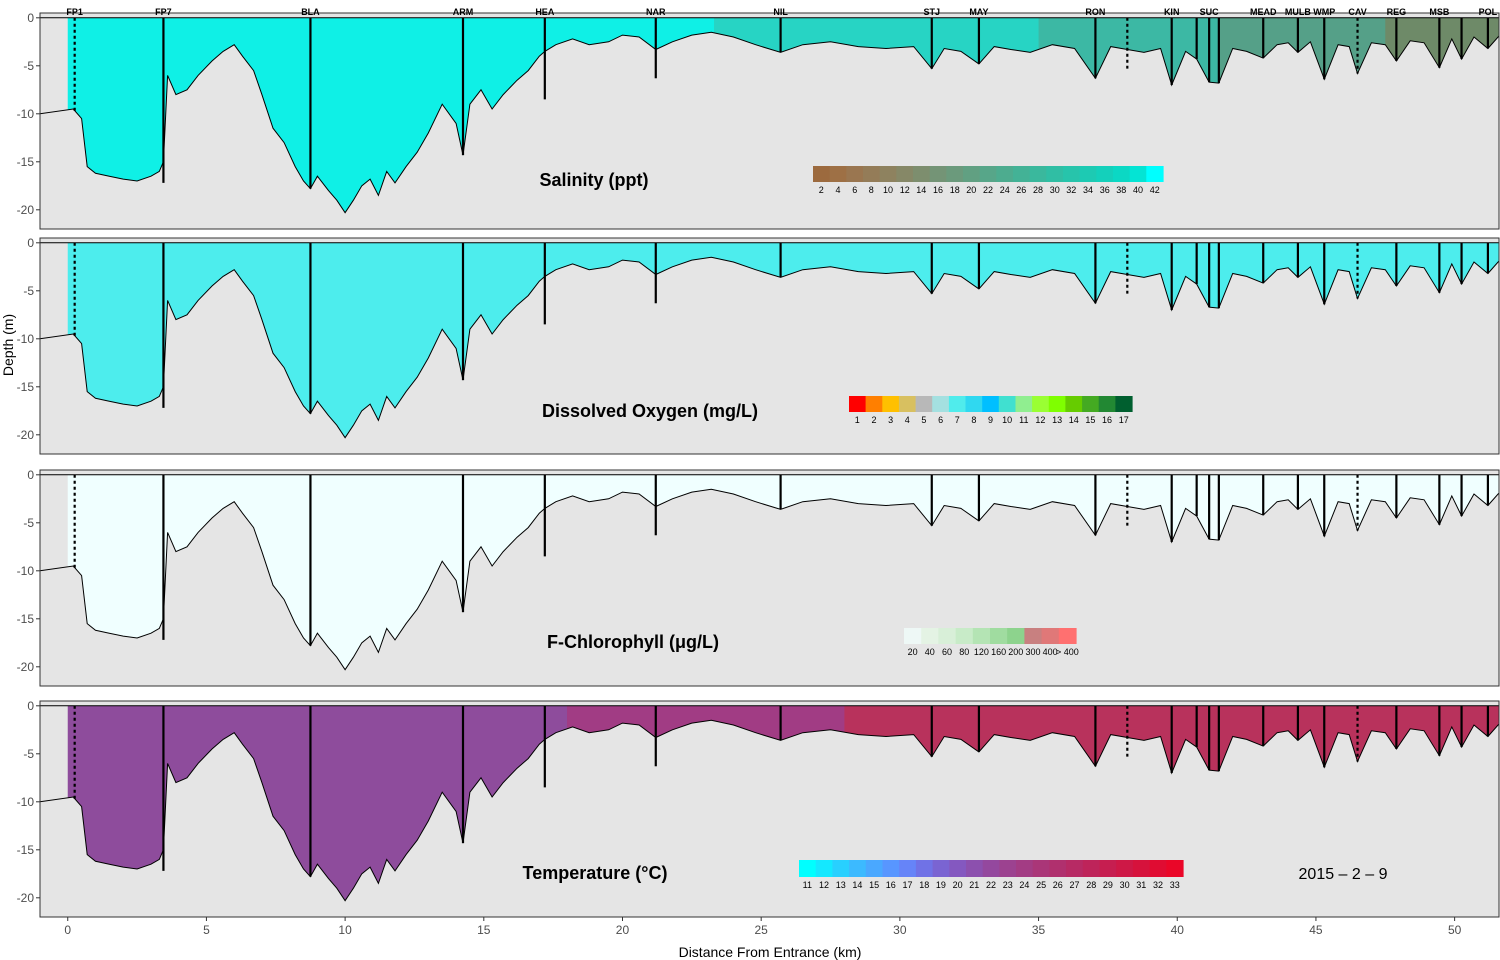 Image resolution: width=1500 pixels, height=960 pixels. What do you see at coordinates (964, 652) in the screenshot?
I see `colorbar-tick-label: 80` at bounding box center [964, 652].